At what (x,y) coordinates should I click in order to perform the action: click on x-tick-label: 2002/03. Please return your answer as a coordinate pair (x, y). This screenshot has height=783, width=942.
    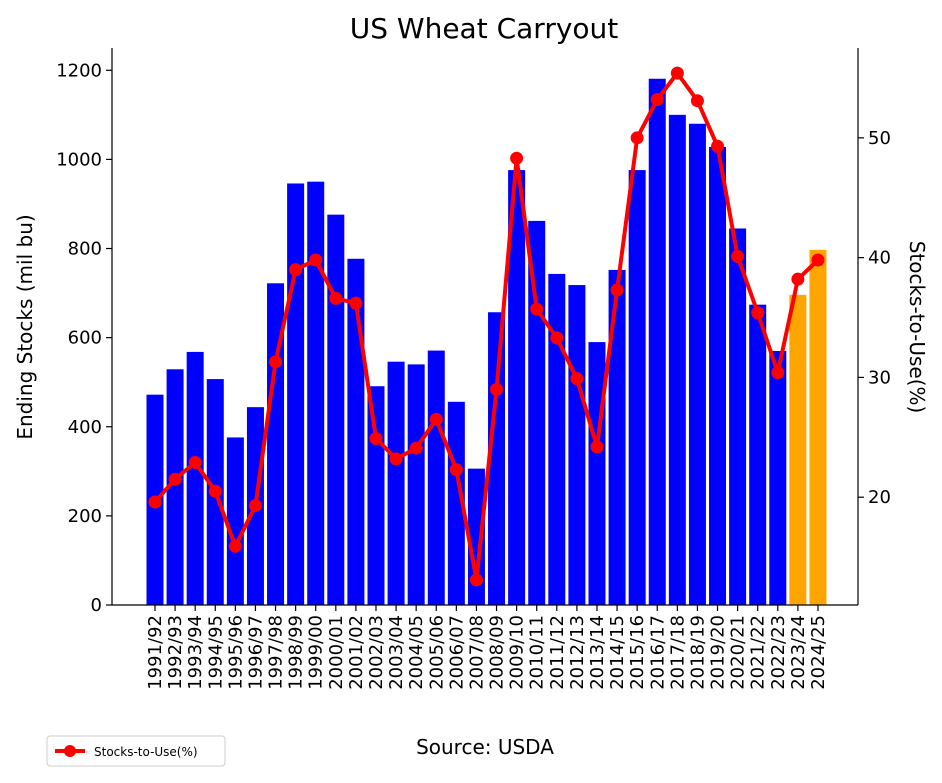
    Looking at the image, I should click on (376, 652).